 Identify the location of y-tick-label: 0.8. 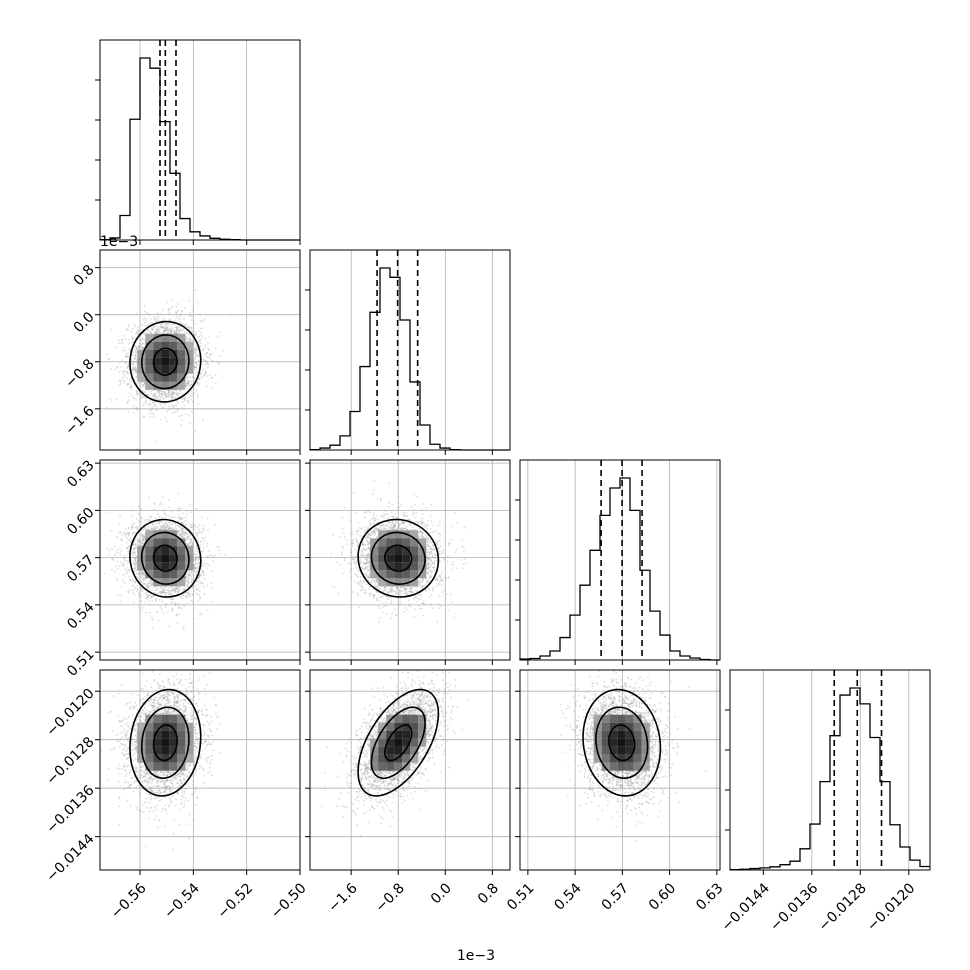
(84, 275).